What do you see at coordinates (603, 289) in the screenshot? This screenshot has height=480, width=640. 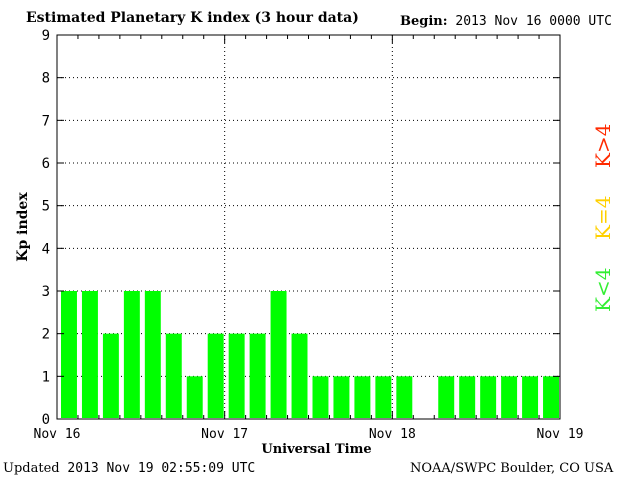 I see `legend-k-less-4: K<4` at bounding box center [603, 289].